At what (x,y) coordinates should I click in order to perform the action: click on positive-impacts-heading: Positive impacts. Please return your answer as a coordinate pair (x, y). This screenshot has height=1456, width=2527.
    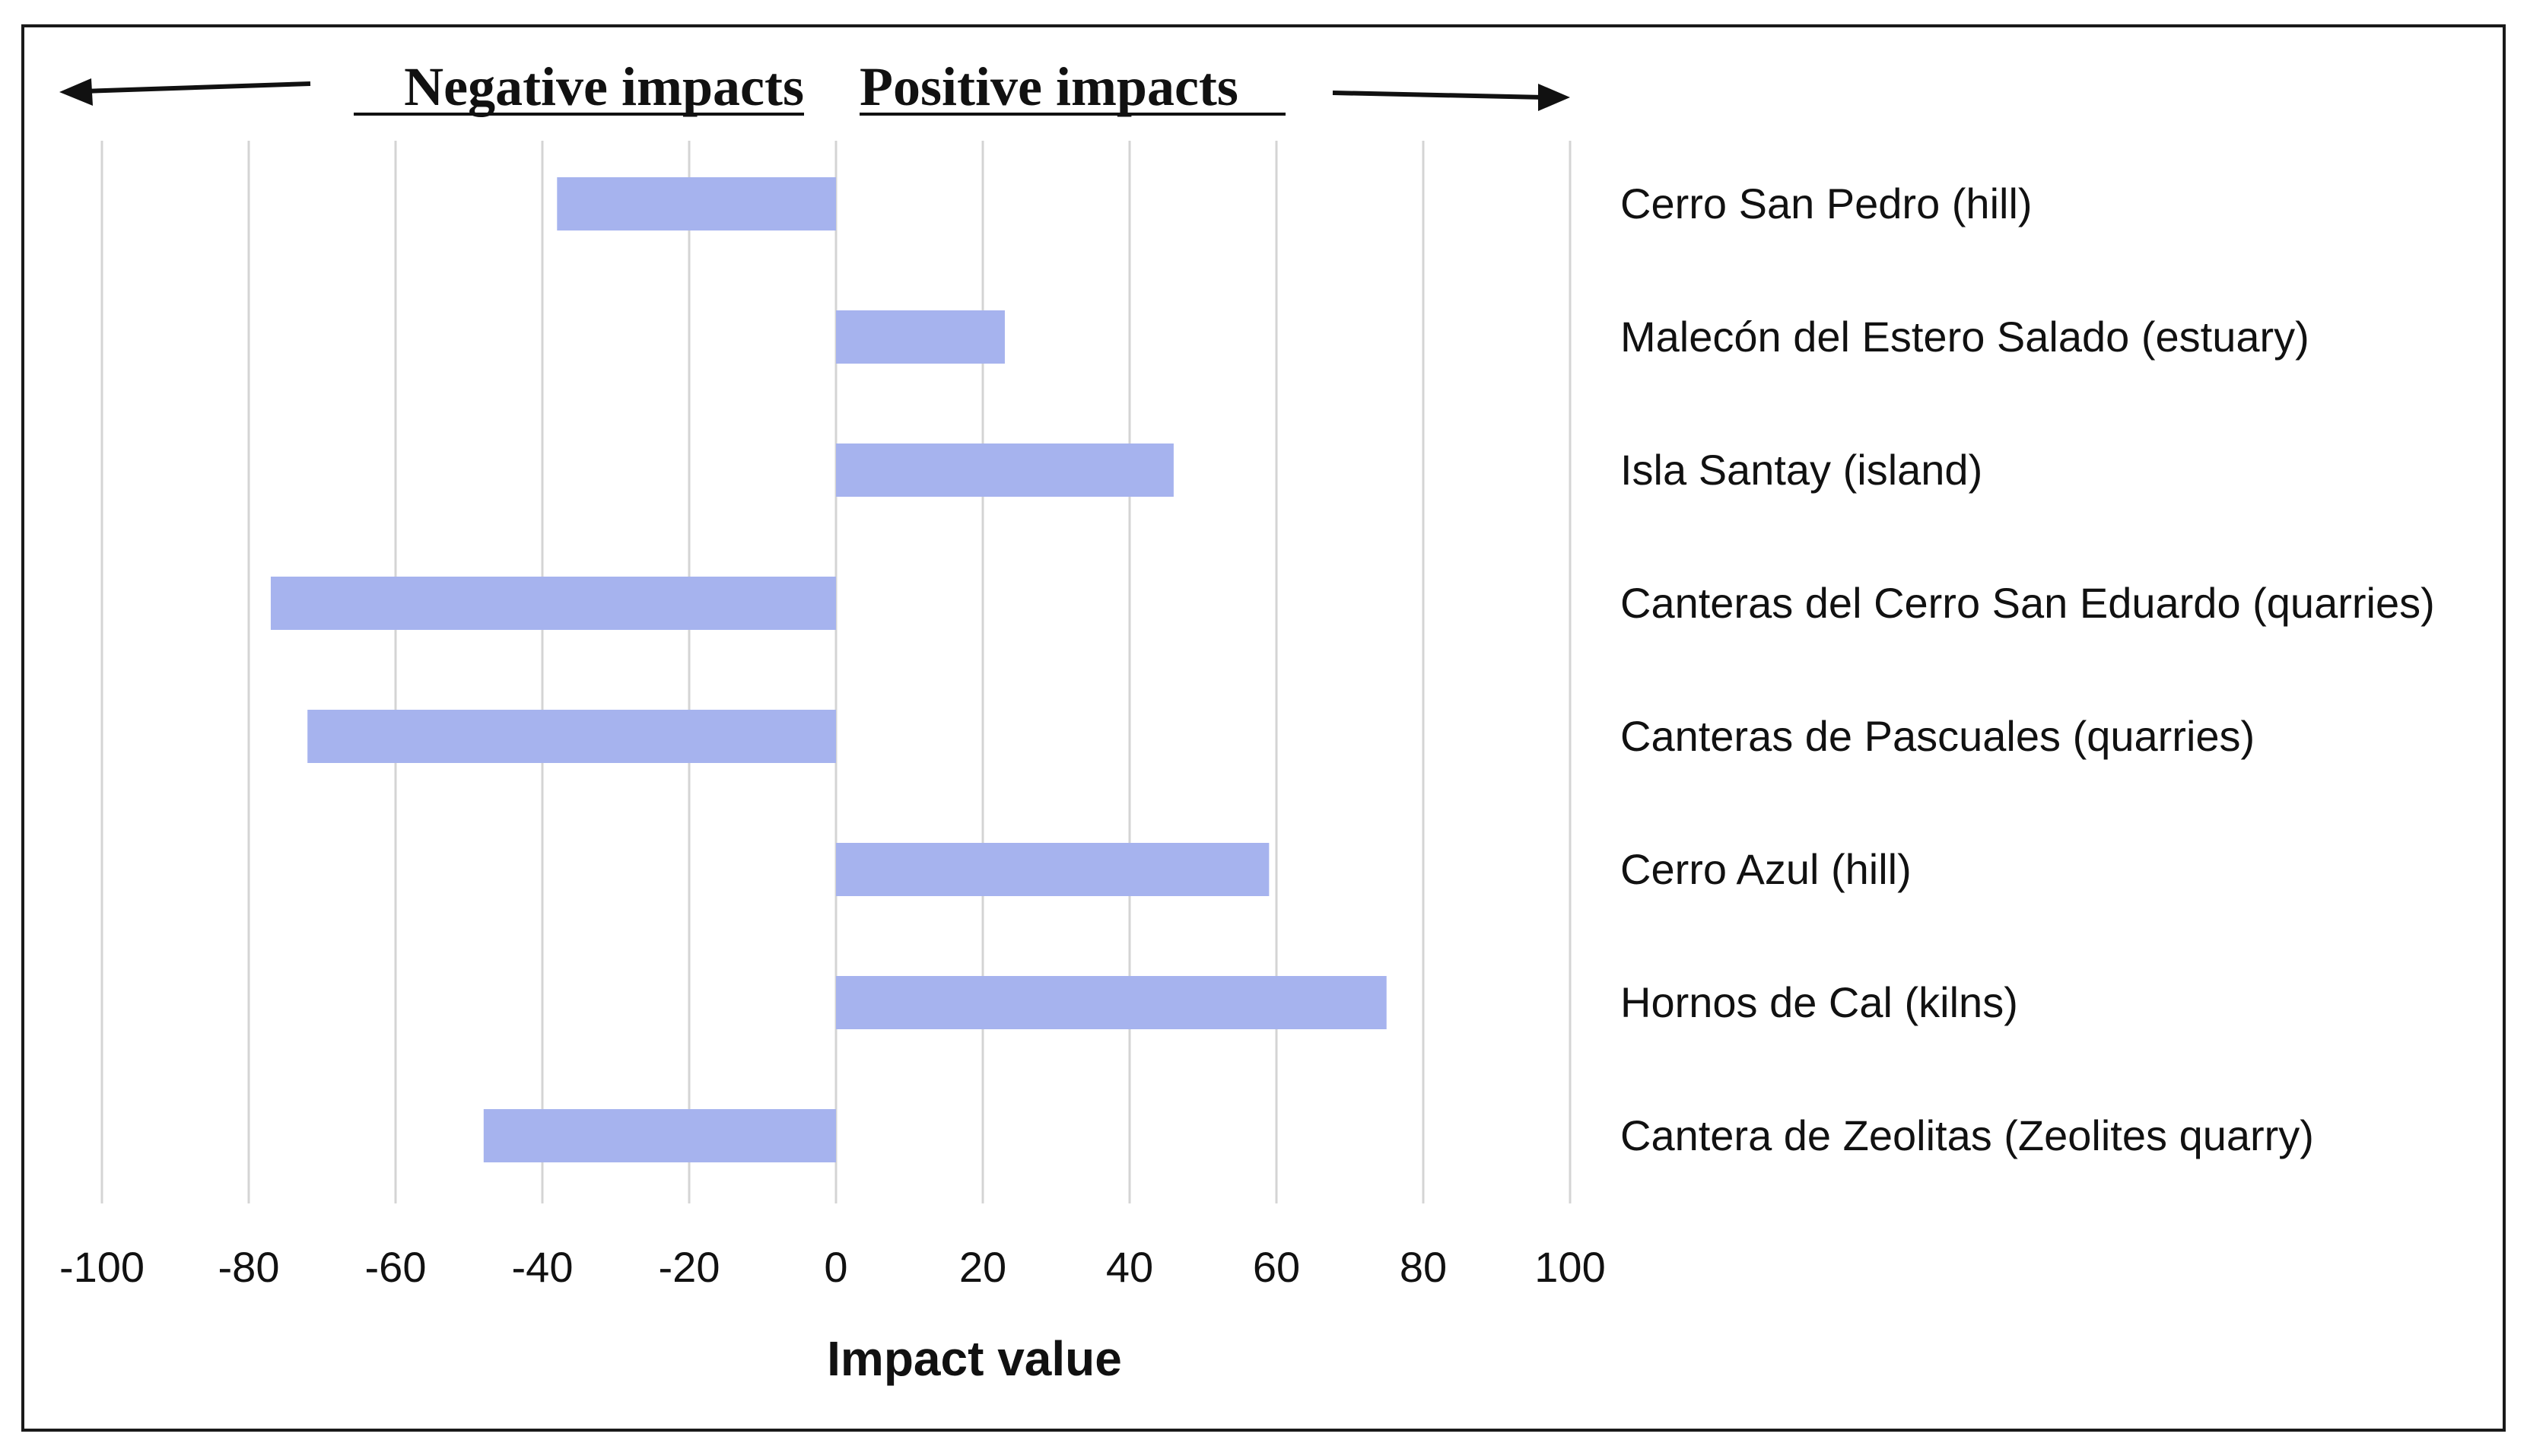
    Looking at the image, I should click on (1215, 86).